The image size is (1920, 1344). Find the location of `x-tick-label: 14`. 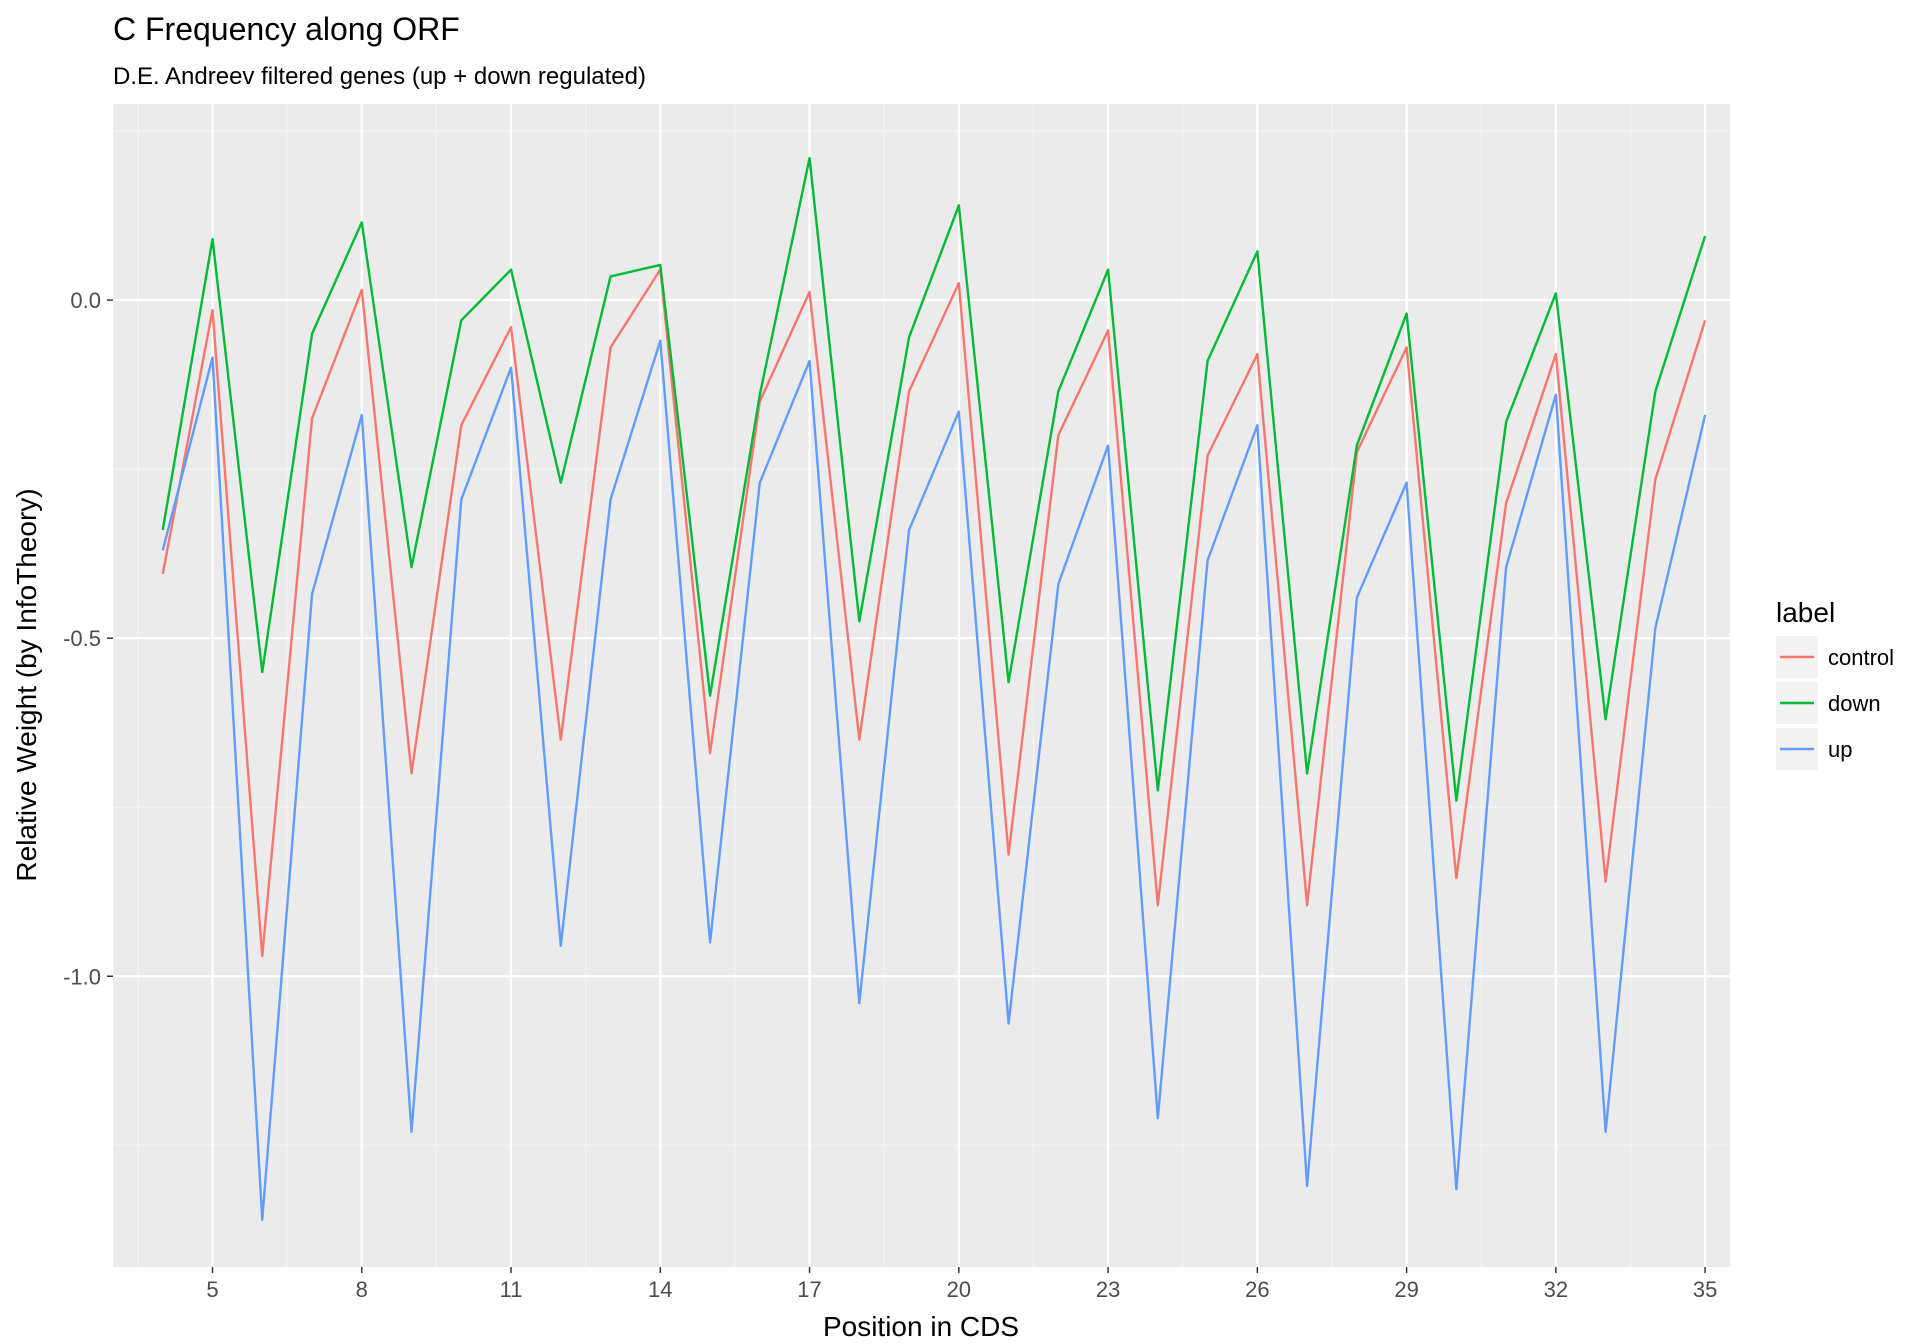

x-tick-label: 14 is located at coordinates (660, 1289).